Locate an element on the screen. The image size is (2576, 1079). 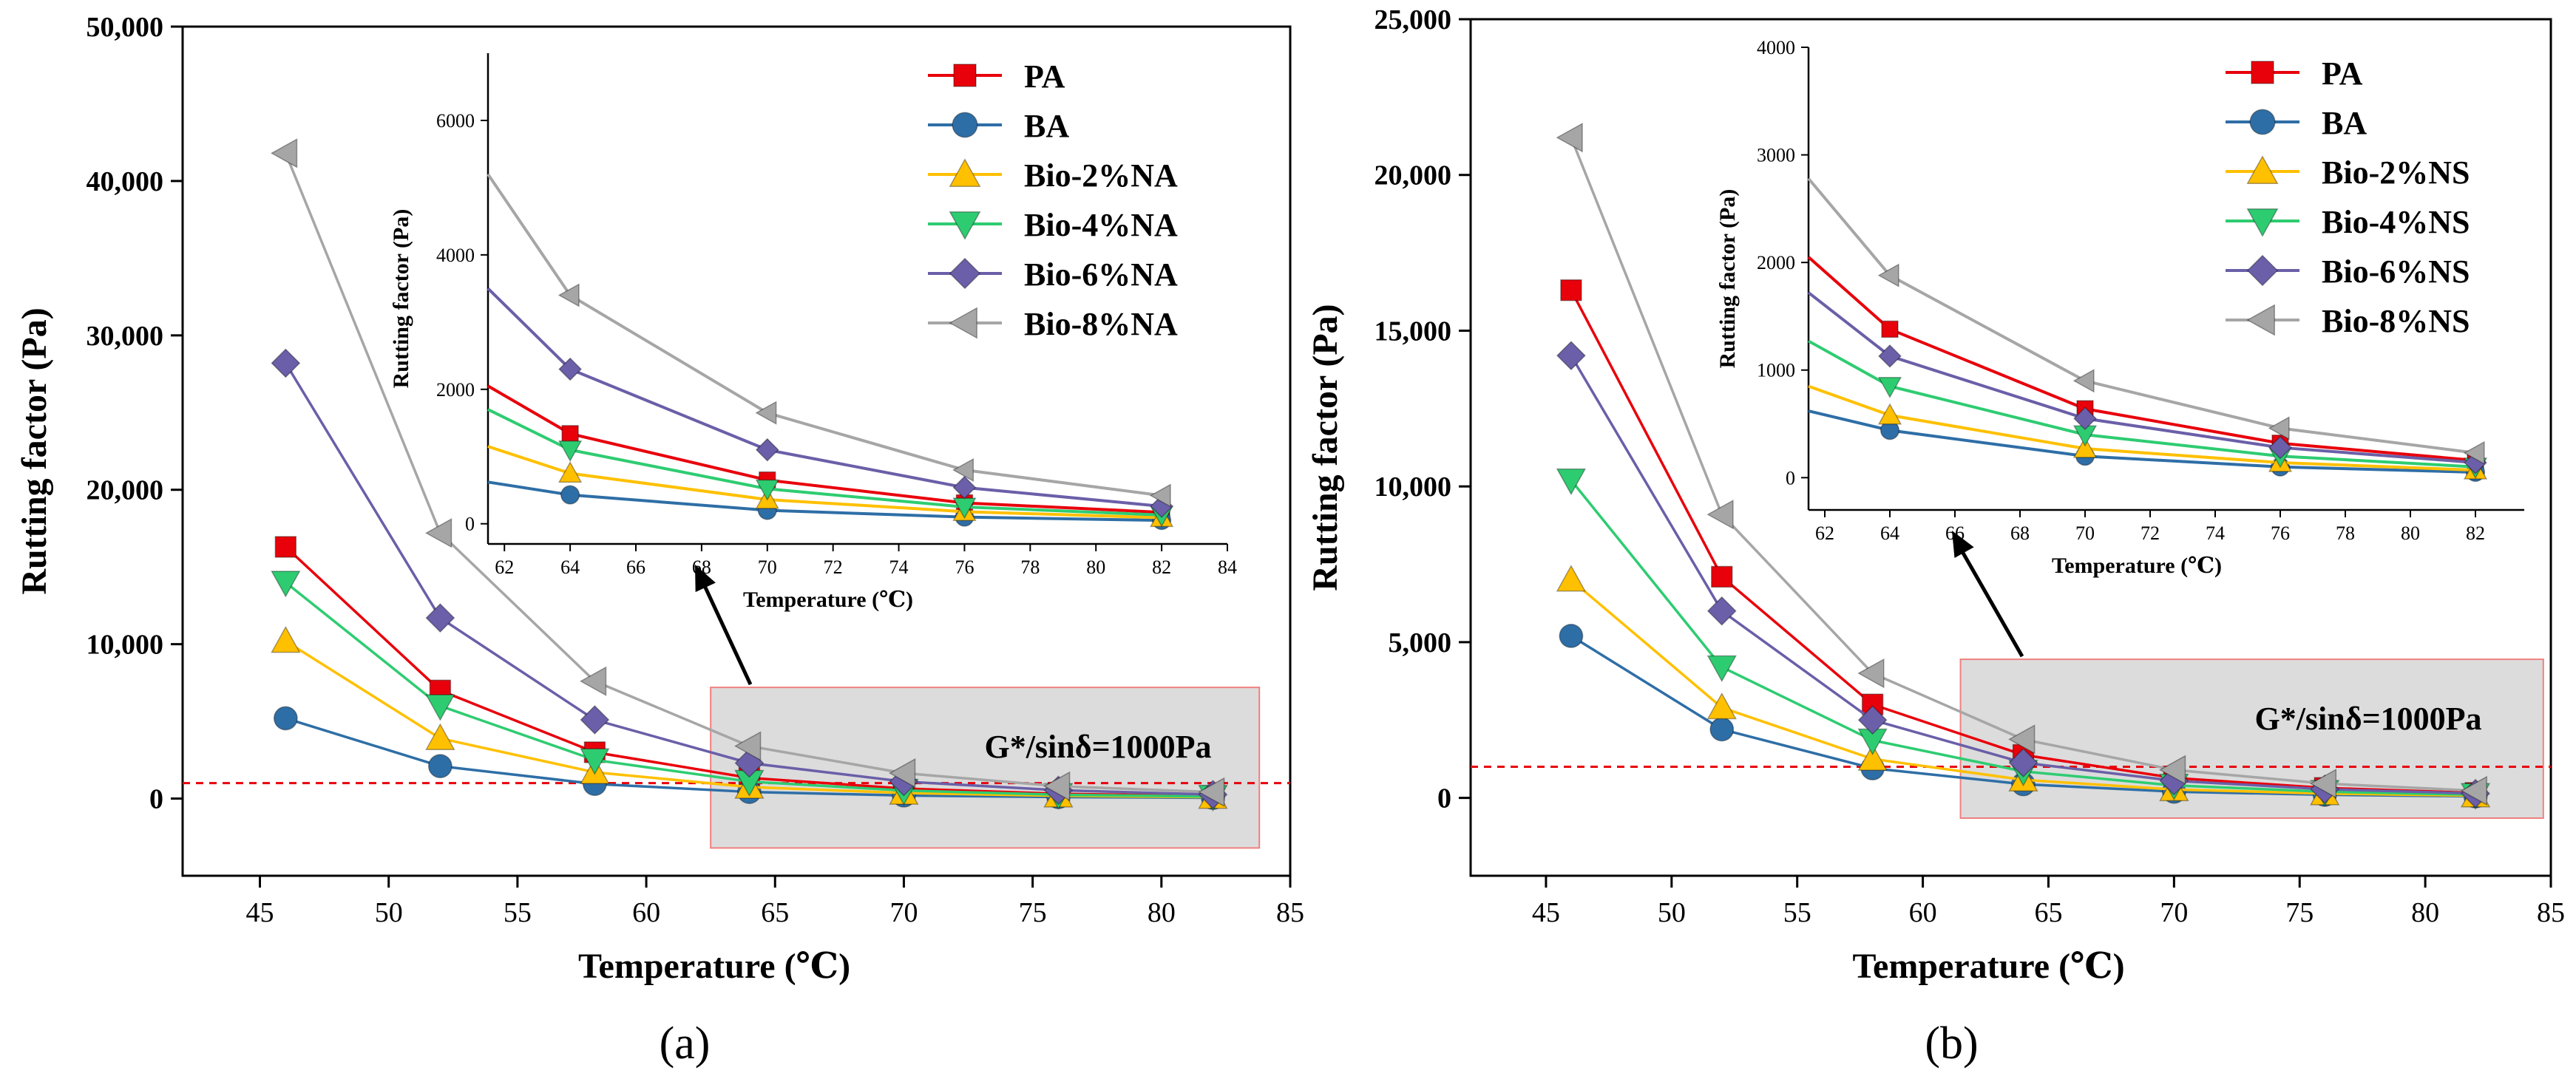
legend-label: Bio-2%NA is located at coordinates (1101, 175).